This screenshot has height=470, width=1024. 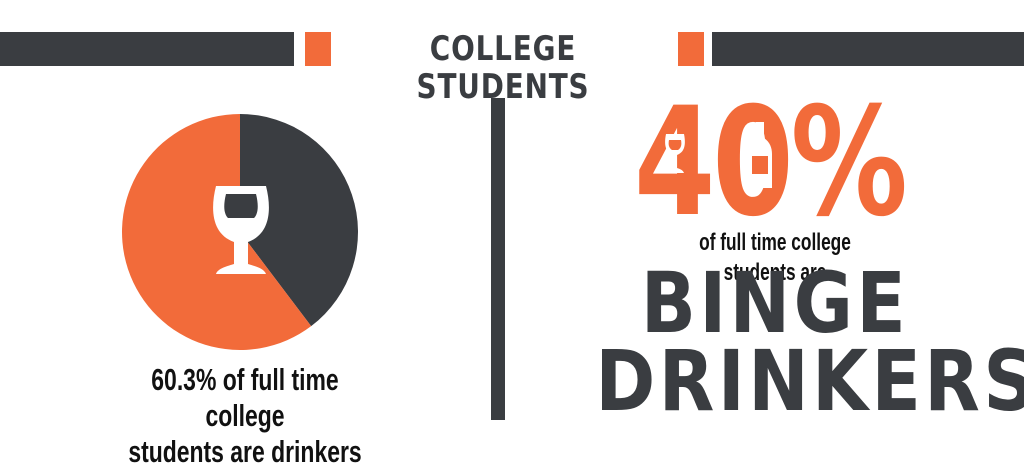 I want to click on header-bar-right, so click(x=868, y=49).